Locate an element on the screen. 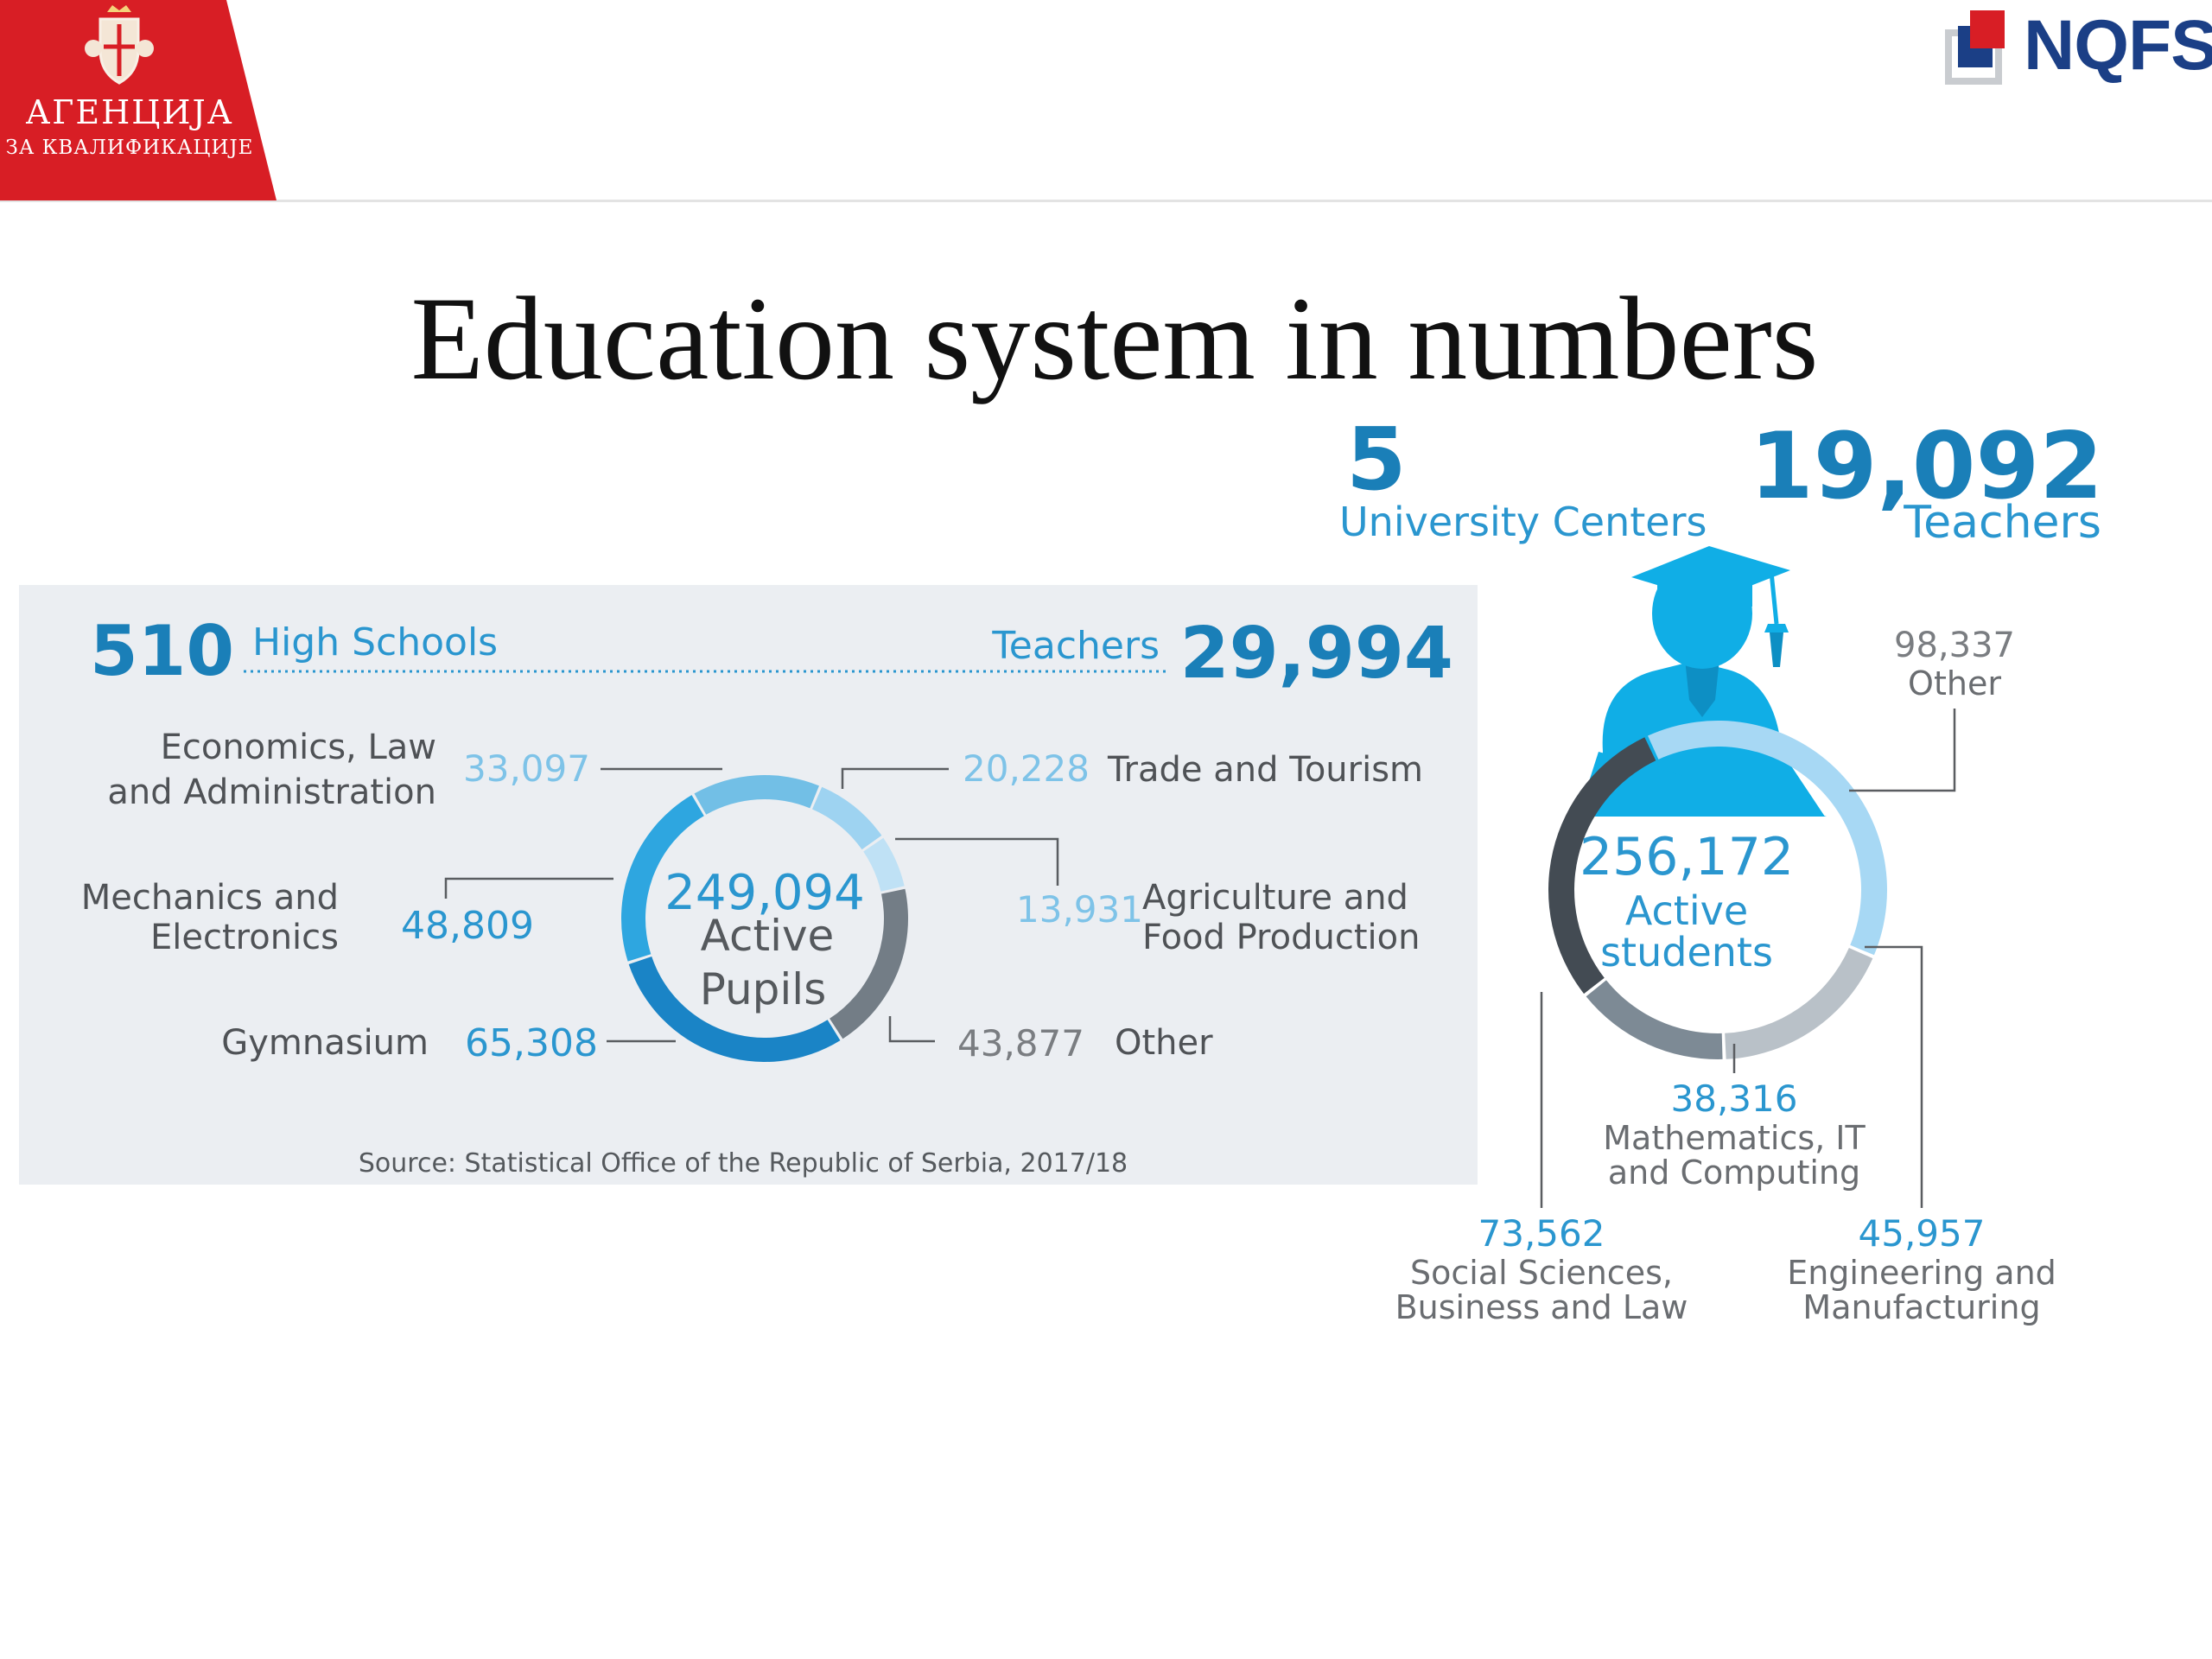 The width and height of the screenshot is (2212, 1659). label-social-sciences-2: Business and Law is located at coordinates (1541, 1307).